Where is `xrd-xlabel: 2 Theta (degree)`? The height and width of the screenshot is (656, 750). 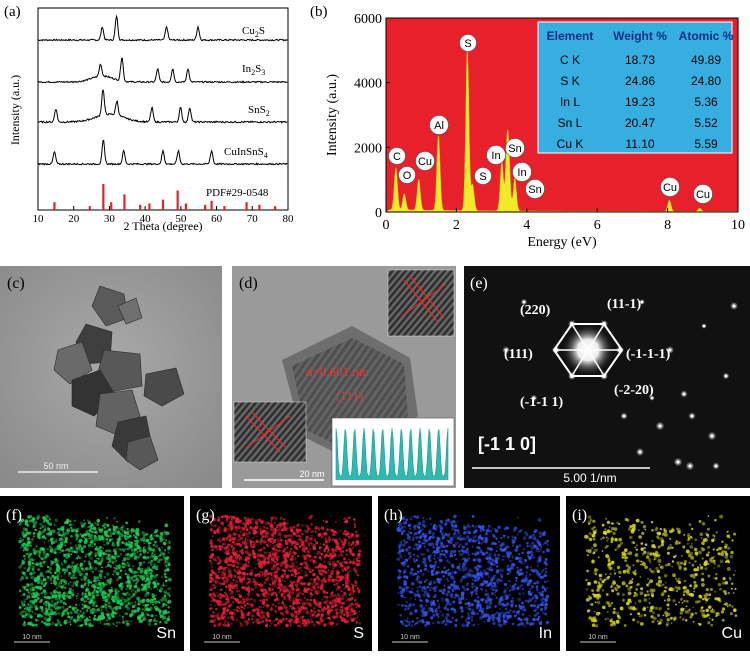 xrd-xlabel: 2 Theta (degree) is located at coordinates (162, 225).